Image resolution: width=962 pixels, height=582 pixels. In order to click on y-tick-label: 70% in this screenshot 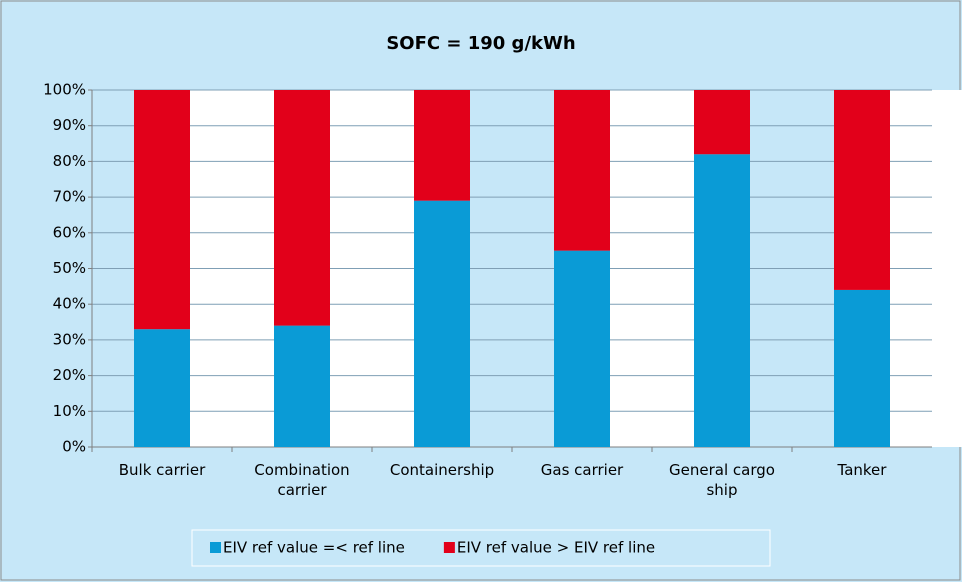, I will do `click(69, 197)`.